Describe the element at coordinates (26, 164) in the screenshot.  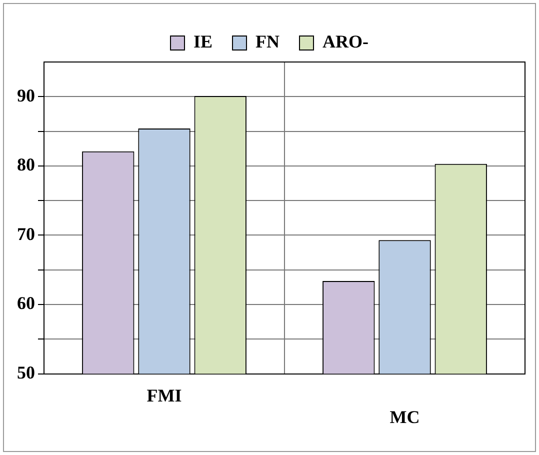
I see `y-tick-label: 80` at that location.